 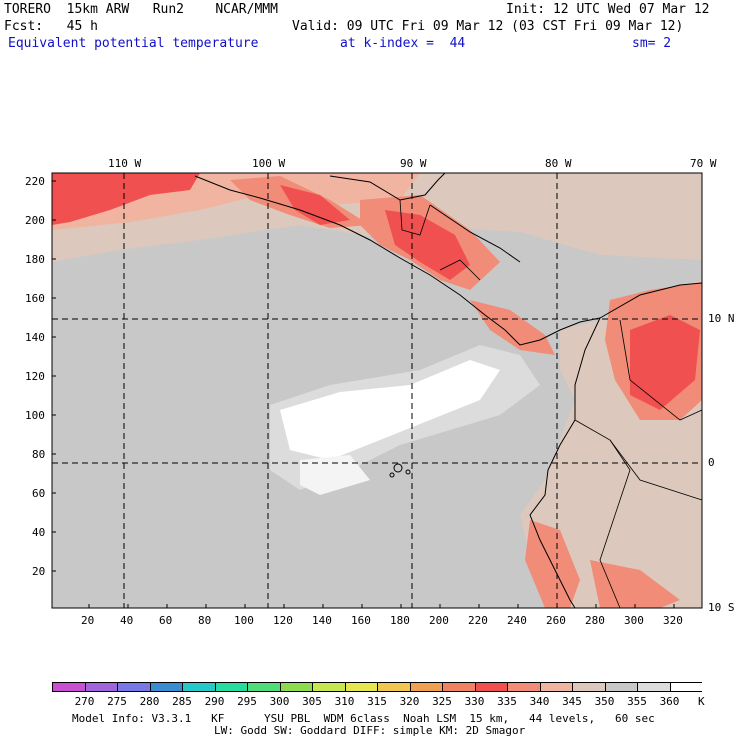 I want to click on x-tick-200: 200, so click(x=439, y=620).